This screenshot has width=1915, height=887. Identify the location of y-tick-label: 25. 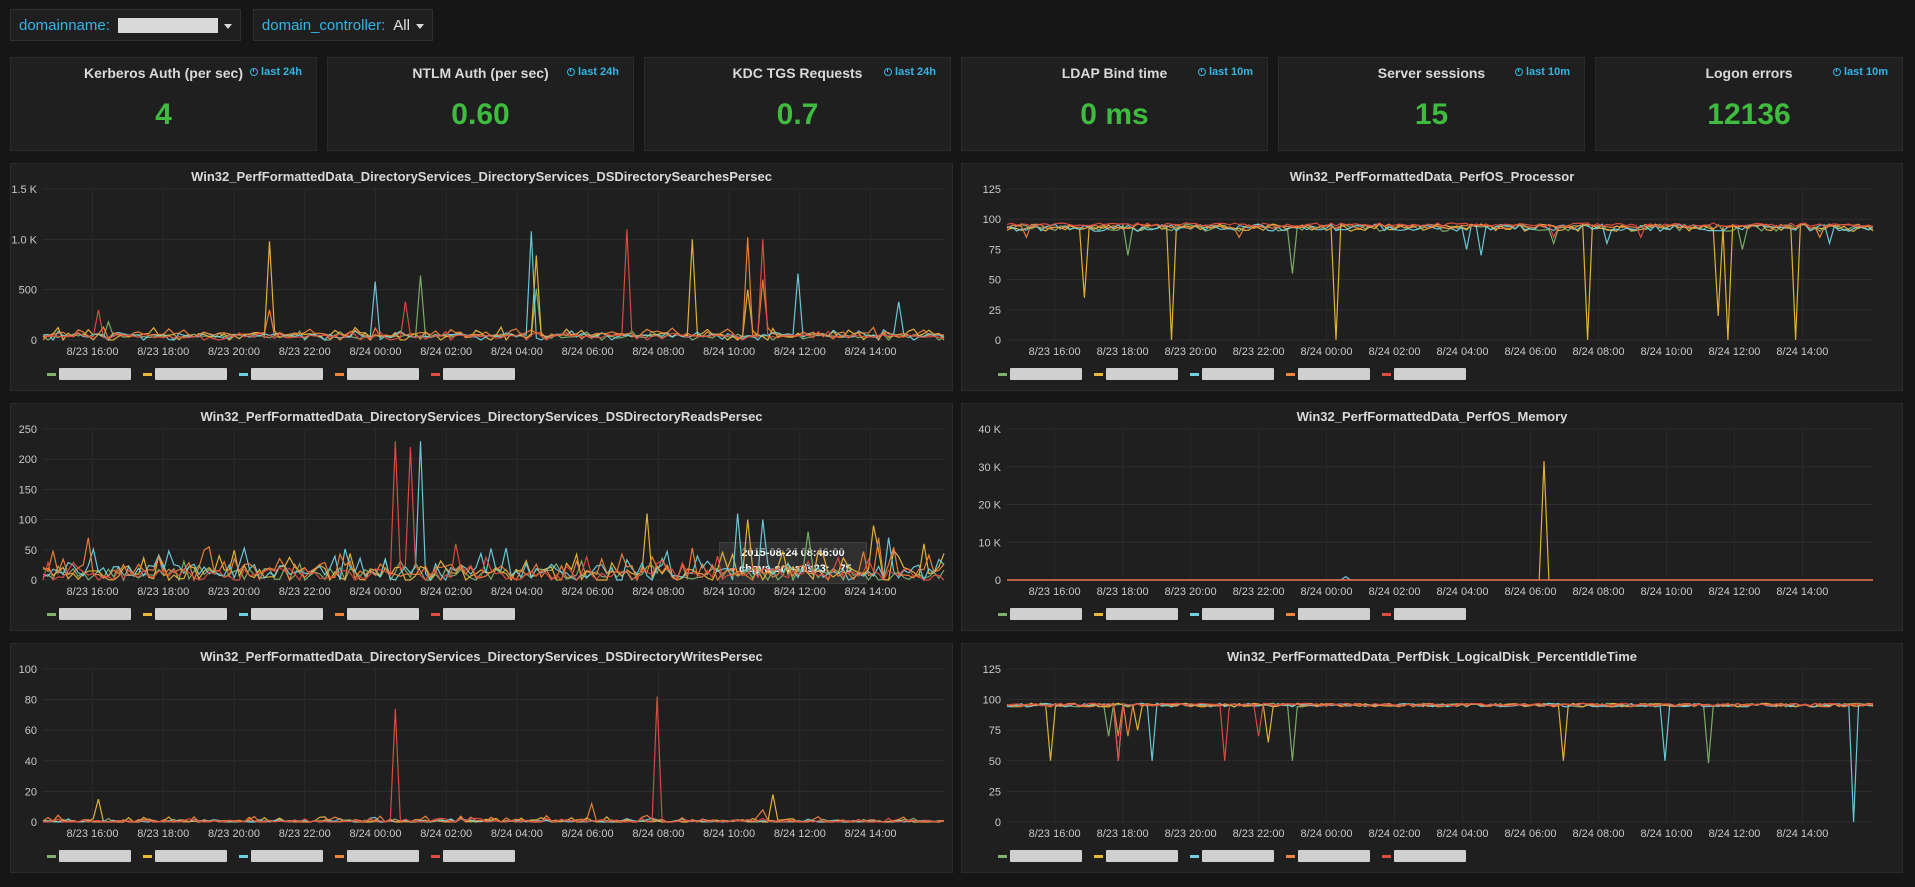
(995, 792).